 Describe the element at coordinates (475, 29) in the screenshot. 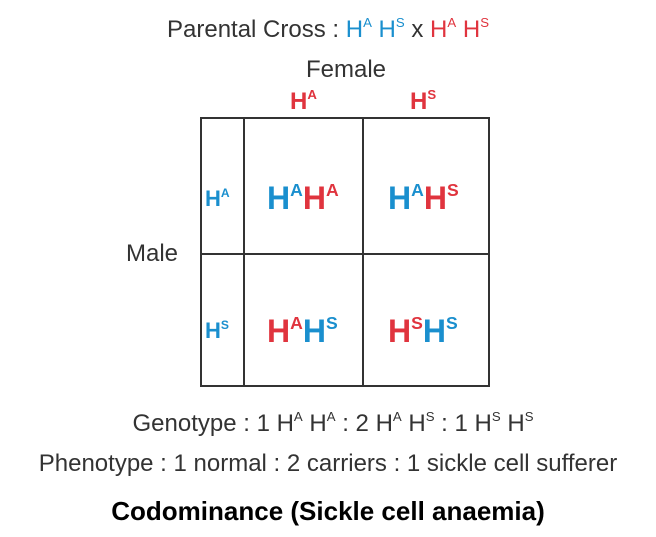

I see `cross-maternal-allele-2: HS` at that location.